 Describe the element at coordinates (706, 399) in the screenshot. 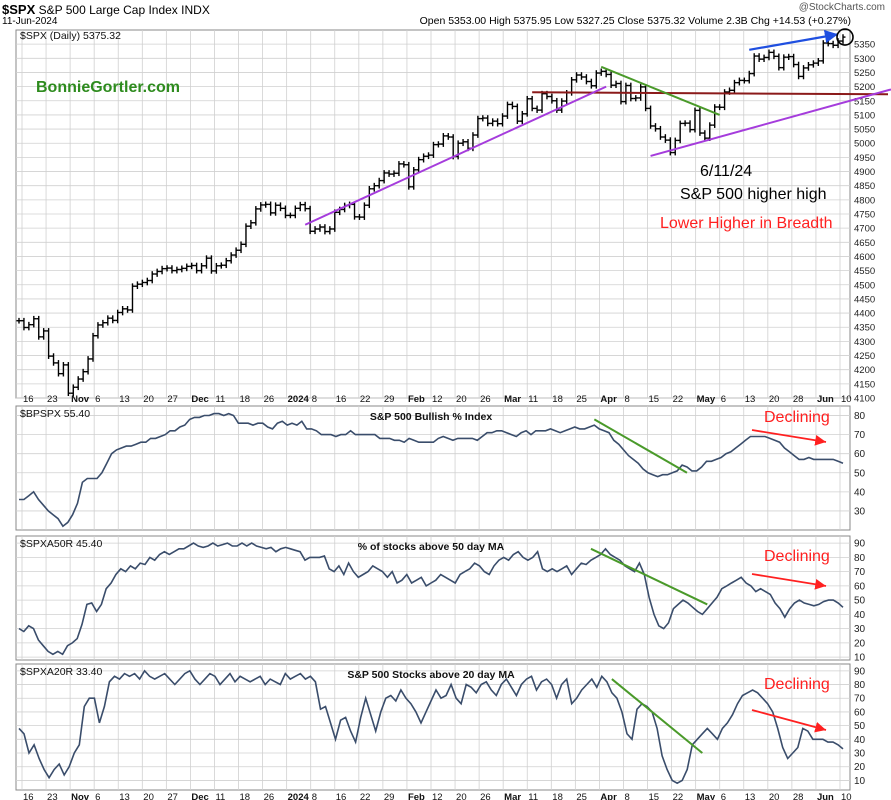

I see `x-tick-label: May` at that location.